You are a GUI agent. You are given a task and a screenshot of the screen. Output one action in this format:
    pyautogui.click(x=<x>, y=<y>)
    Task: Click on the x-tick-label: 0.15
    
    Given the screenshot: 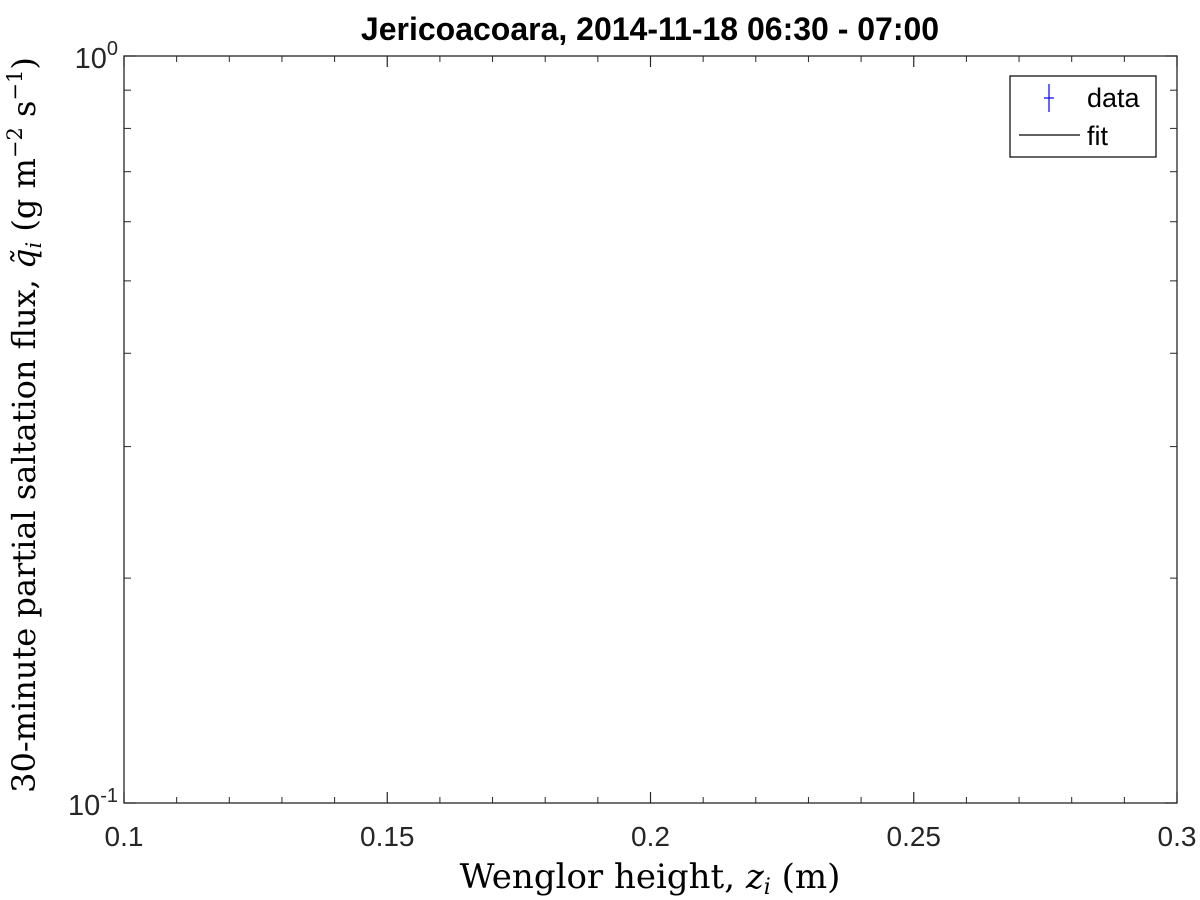 What is the action you would take?
    pyautogui.click(x=387, y=836)
    